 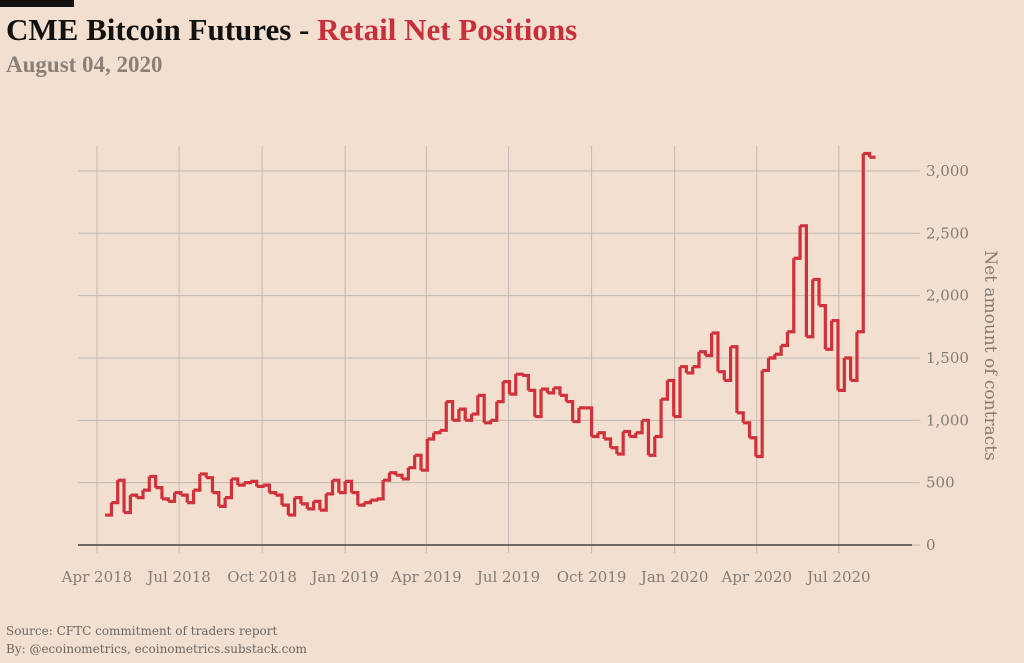 I want to click on x-tick-label: Apr 2018, so click(x=97, y=577).